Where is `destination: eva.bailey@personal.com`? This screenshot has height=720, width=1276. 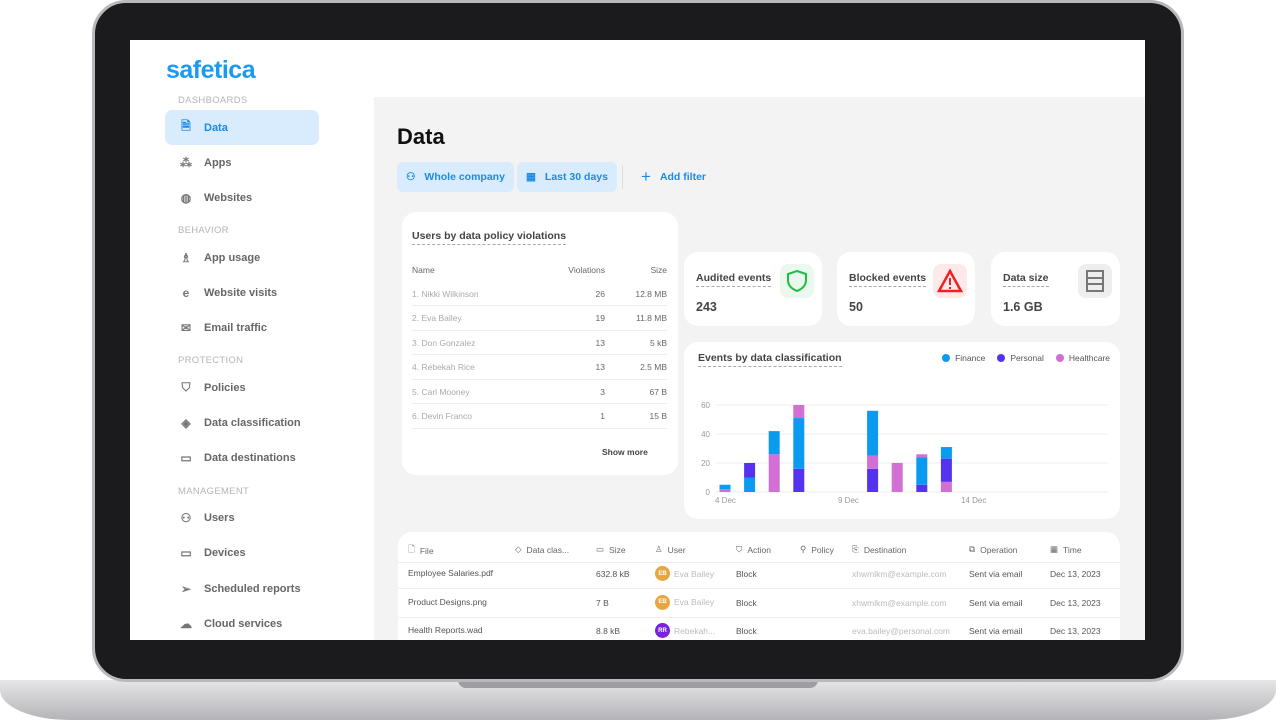
destination: eva.bailey@personal.com is located at coordinates (901, 631).